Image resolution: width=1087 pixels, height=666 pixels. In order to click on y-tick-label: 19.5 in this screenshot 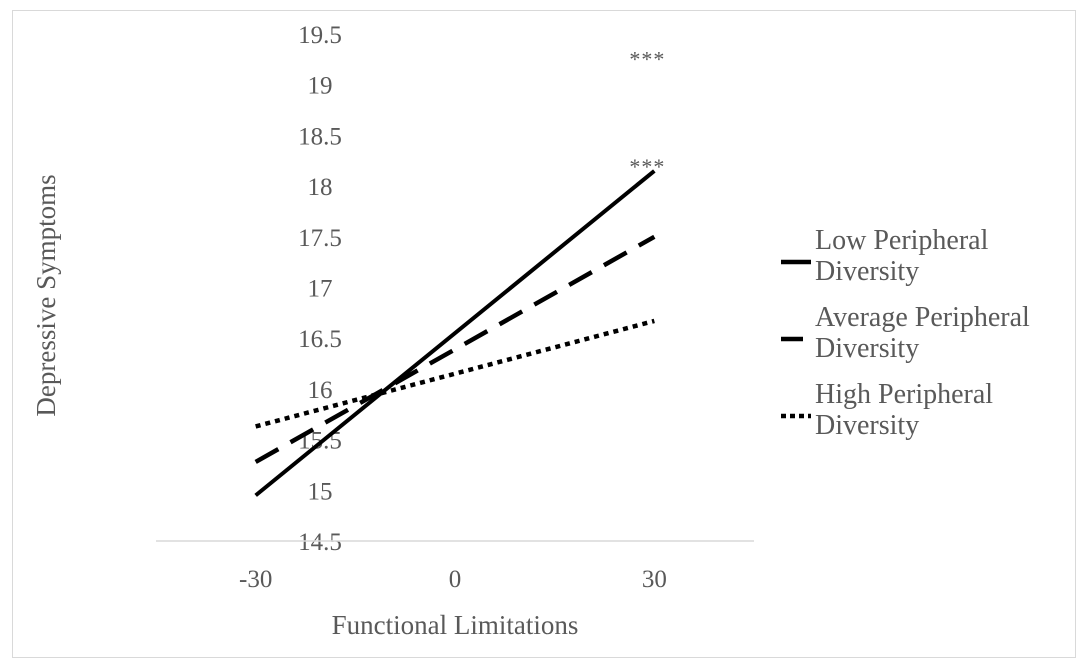, I will do `click(320, 35)`.